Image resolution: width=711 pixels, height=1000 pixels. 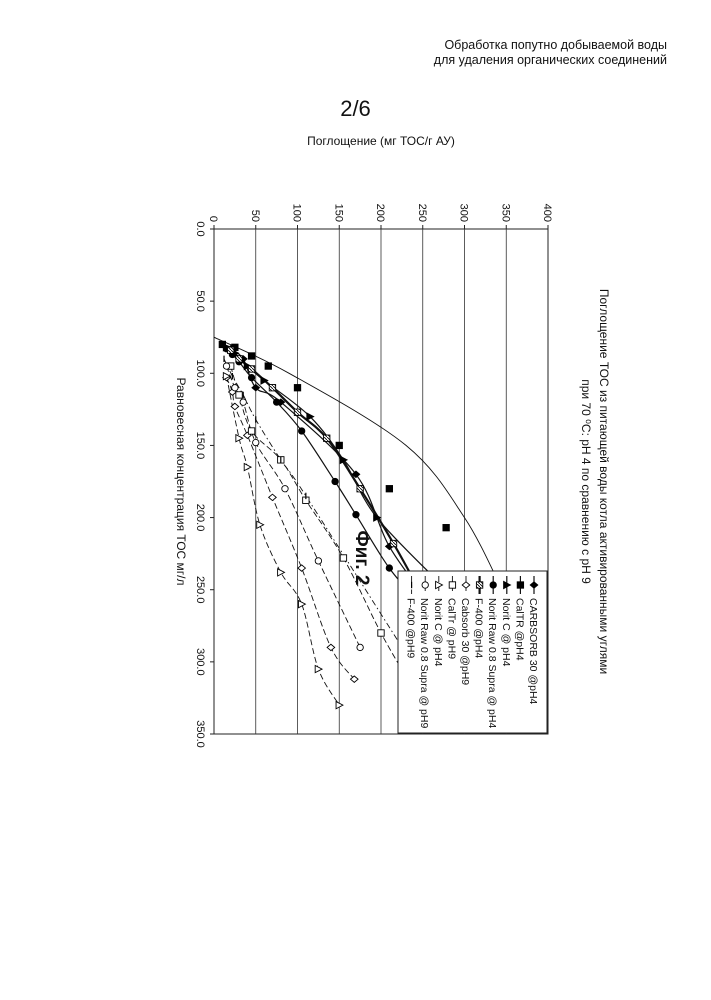 What do you see at coordinates (338, 213) in the screenshot?
I see `y-tick-label: 150` at bounding box center [338, 213].